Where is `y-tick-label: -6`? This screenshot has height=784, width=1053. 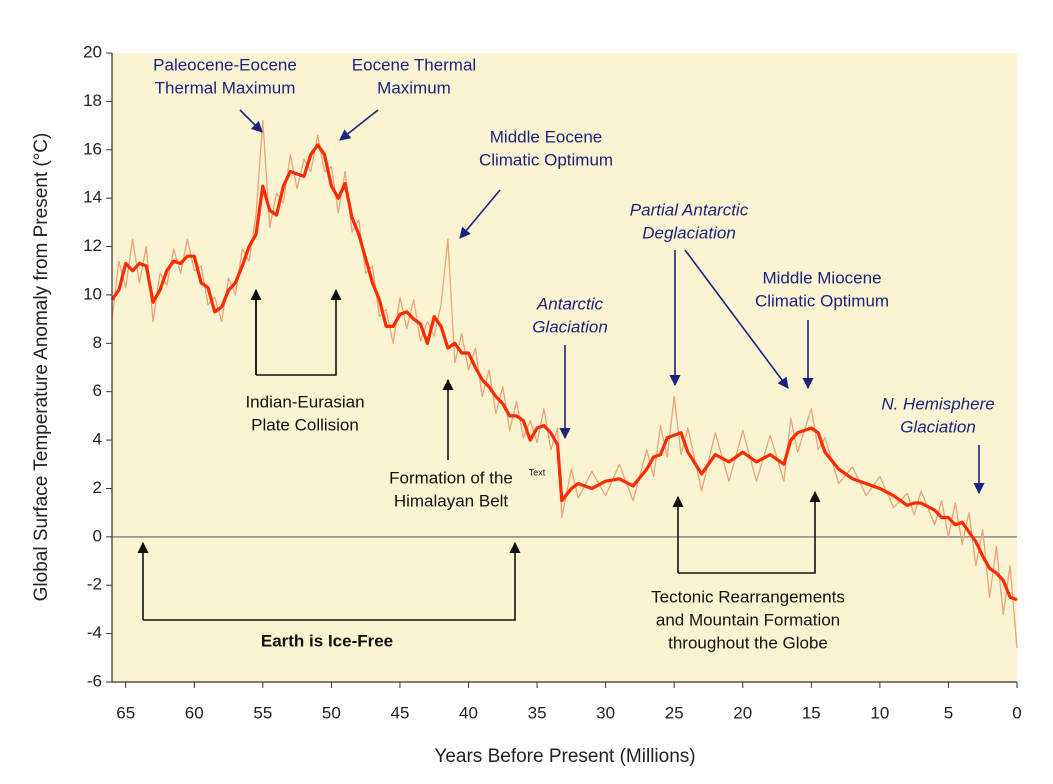 y-tick-label: -6 is located at coordinates (94, 680).